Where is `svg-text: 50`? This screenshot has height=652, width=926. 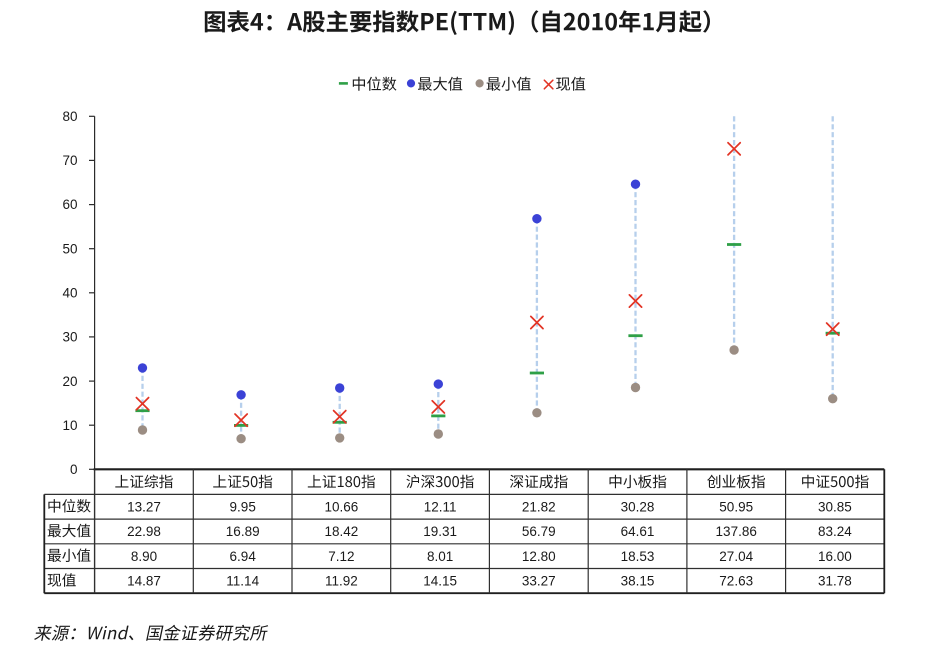 svg-text: 50 is located at coordinates (69, 248).